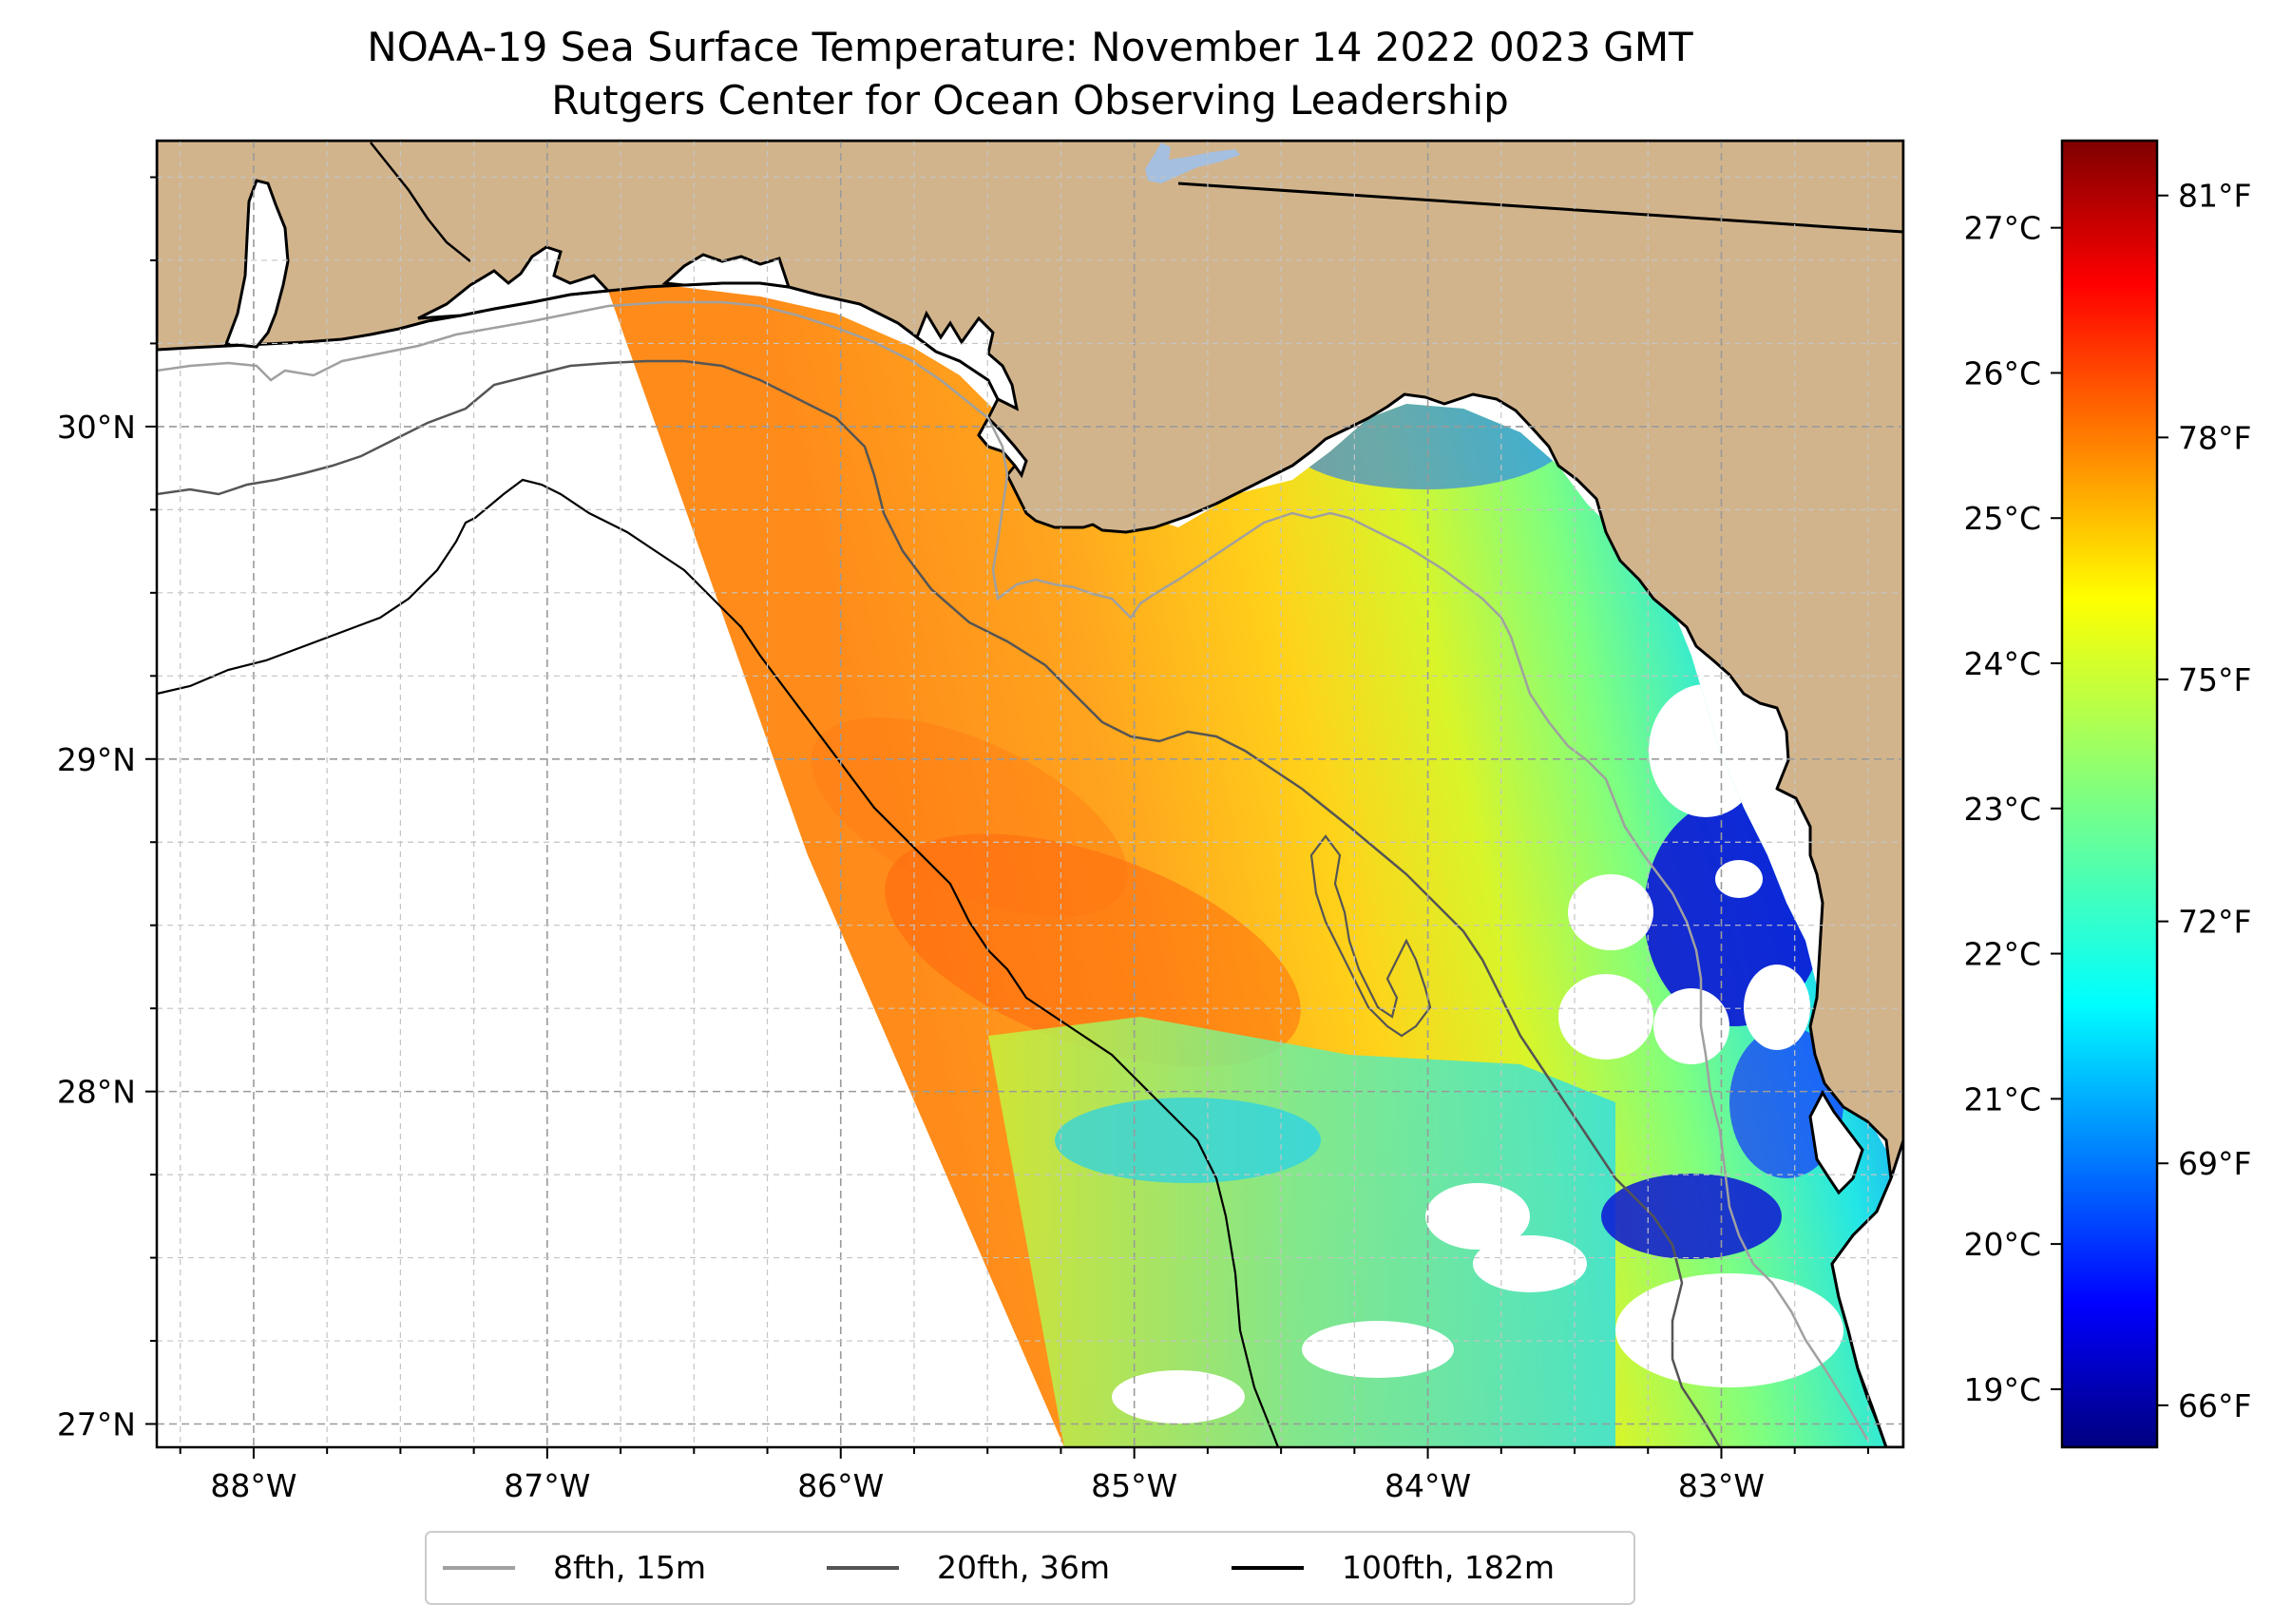 The width and height of the screenshot is (2292, 1624). Describe the element at coordinates (2002, 954) in the screenshot. I see `colorbar-celsius-label: 22°C` at that location.